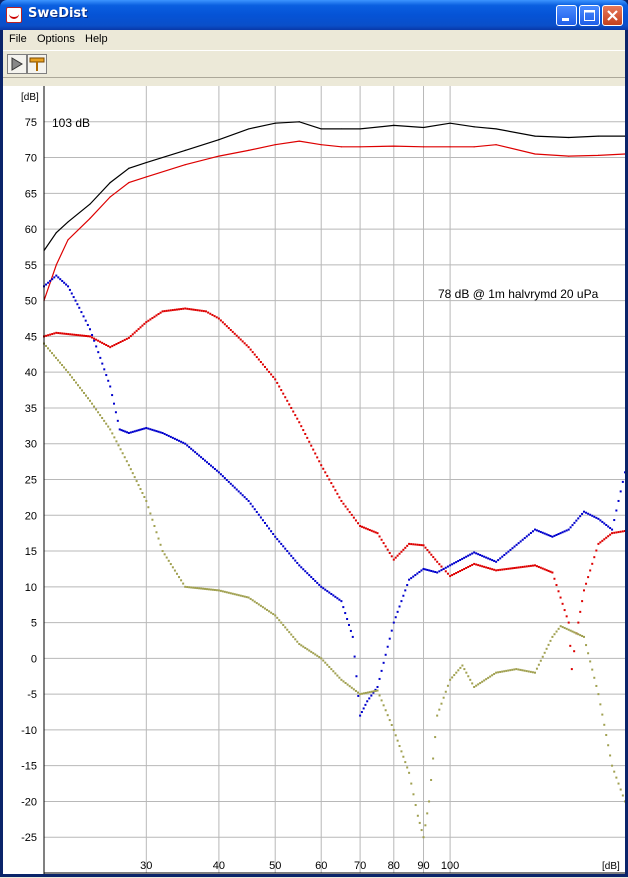 Image resolution: width=628 pixels, height=878 pixels. I want to click on menu-file: File, so click(18, 39).